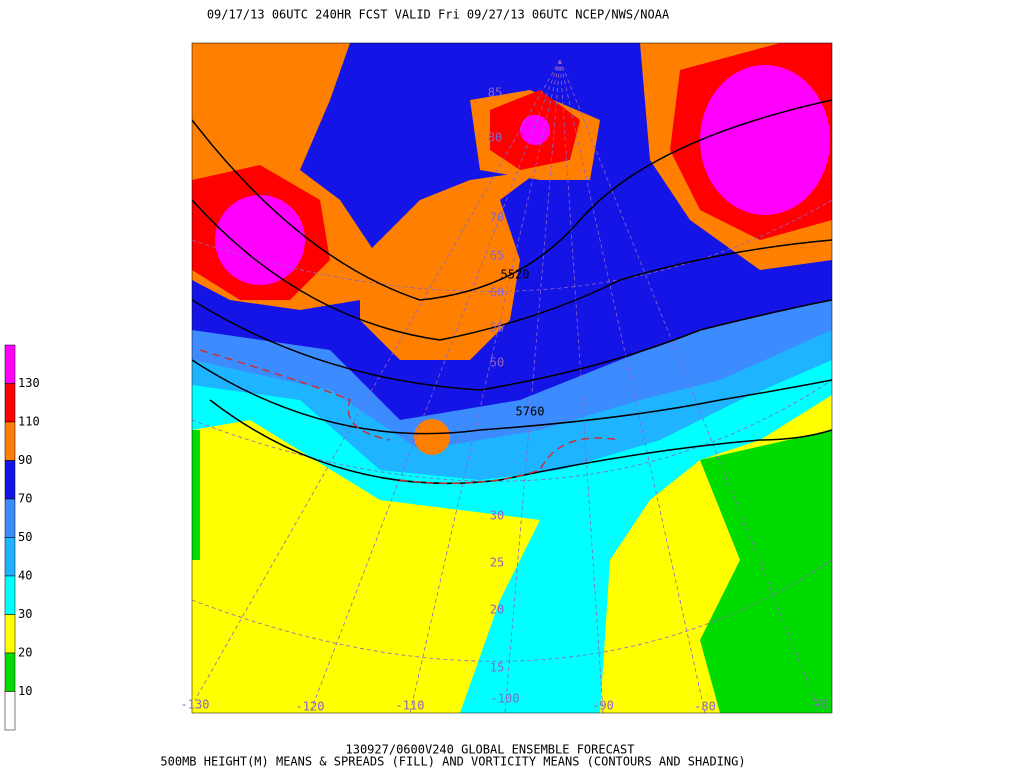 This screenshot has height=768, width=1024. What do you see at coordinates (25, 537) in the screenshot?
I see `colorbar-label: 50` at bounding box center [25, 537].